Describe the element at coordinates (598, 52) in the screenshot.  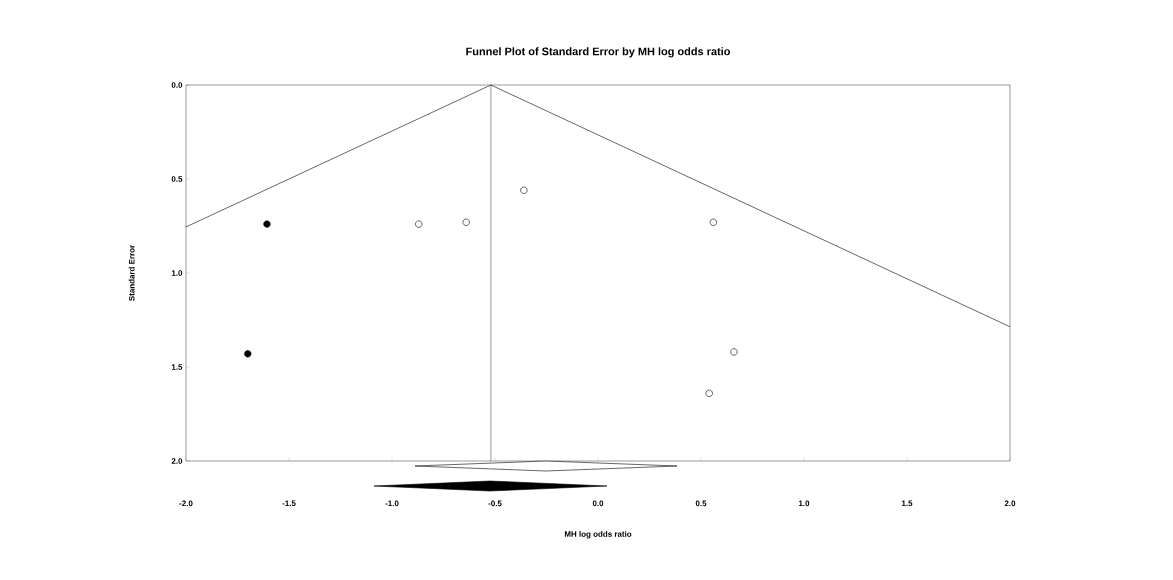
I see `chart-title: Funnel Plot of Standard Error by MH log odds ratio` at that location.